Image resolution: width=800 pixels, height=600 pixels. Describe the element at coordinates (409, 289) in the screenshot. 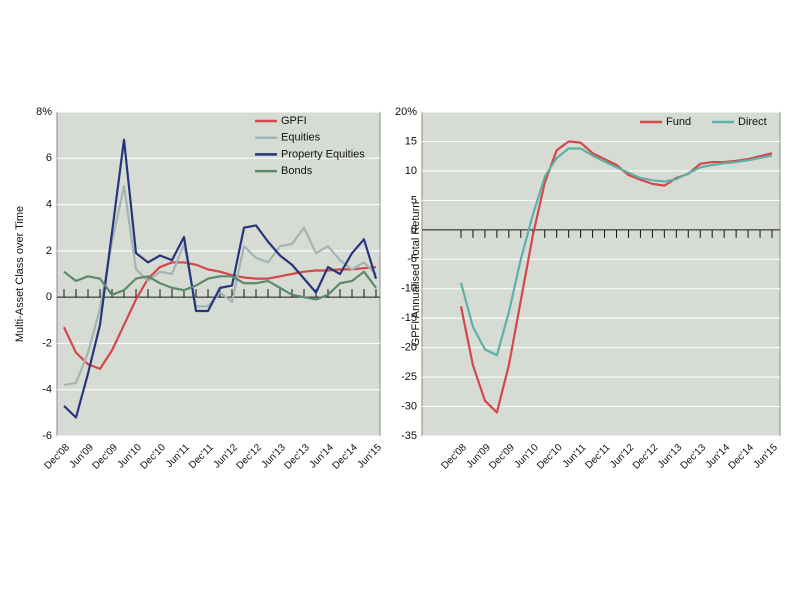

I see `y-tick-label: -10` at that location.